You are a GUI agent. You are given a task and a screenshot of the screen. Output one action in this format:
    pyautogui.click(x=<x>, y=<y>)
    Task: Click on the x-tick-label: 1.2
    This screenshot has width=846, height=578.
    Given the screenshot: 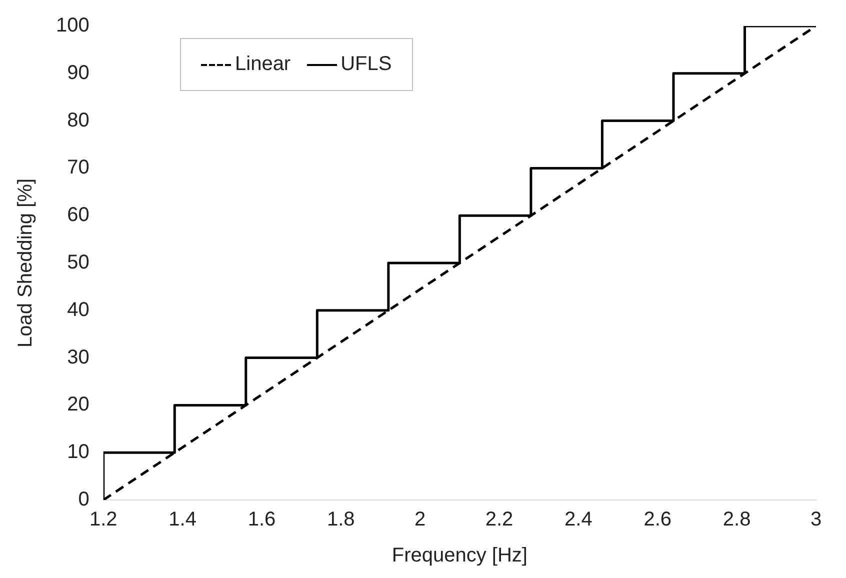 What is the action you would take?
    pyautogui.click(x=103, y=519)
    